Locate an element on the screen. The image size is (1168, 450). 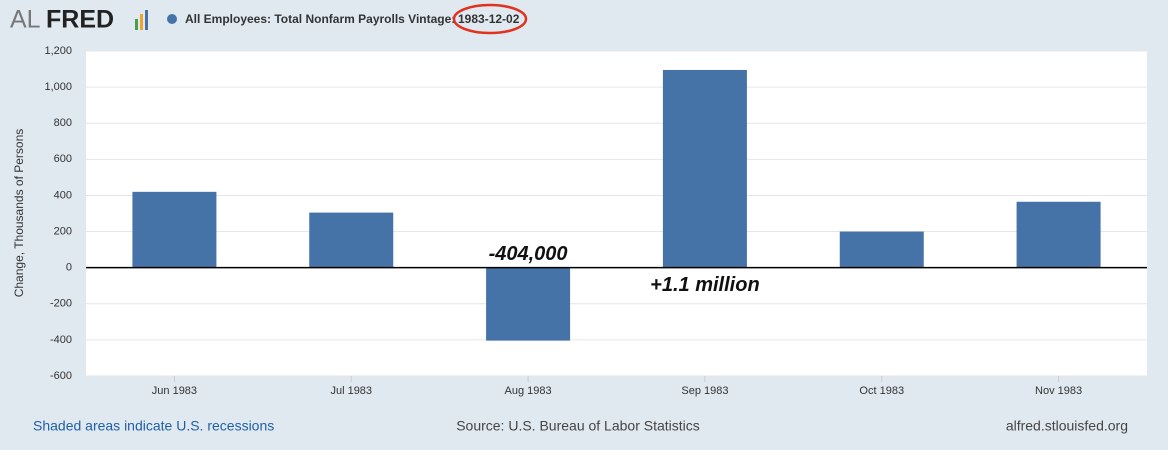
y-tick-label: 1,200 is located at coordinates (58, 51).